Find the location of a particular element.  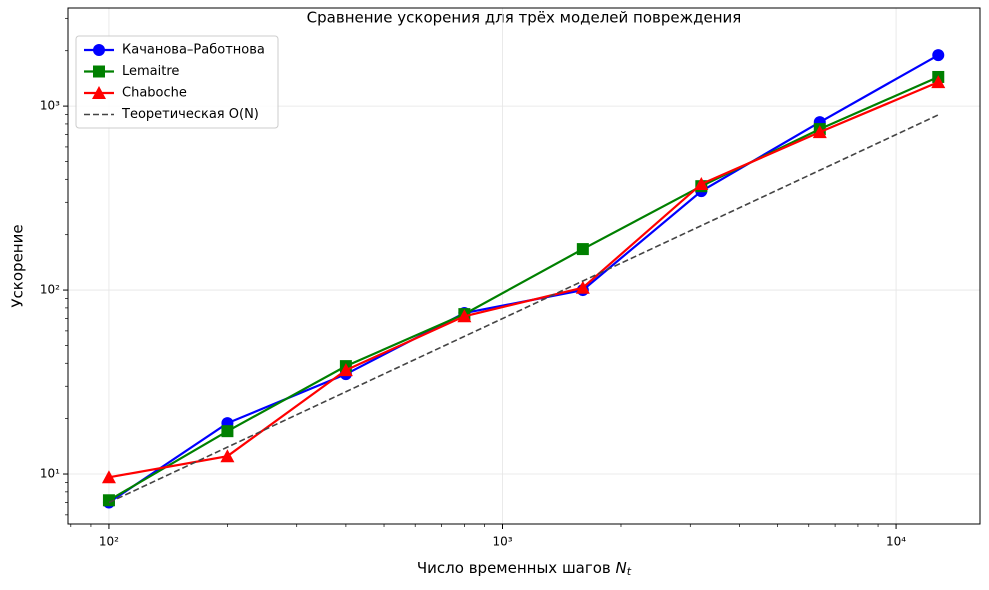

x-axis-label: Число временных шагов Nt is located at coordinates (524, 569).